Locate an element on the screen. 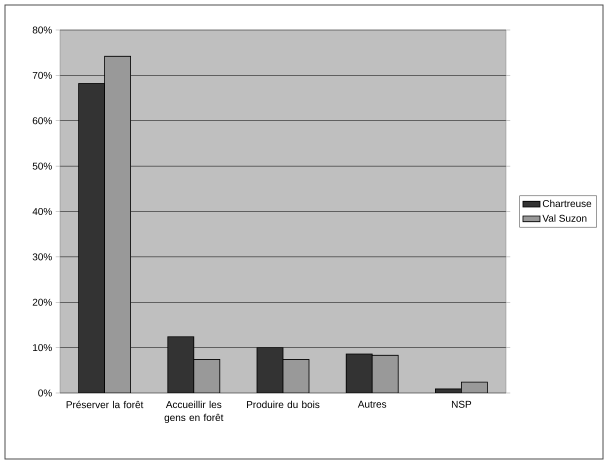 This screenshot has width=608, height=464. y-tick-label: 0% is located at coordinates (45, 393).